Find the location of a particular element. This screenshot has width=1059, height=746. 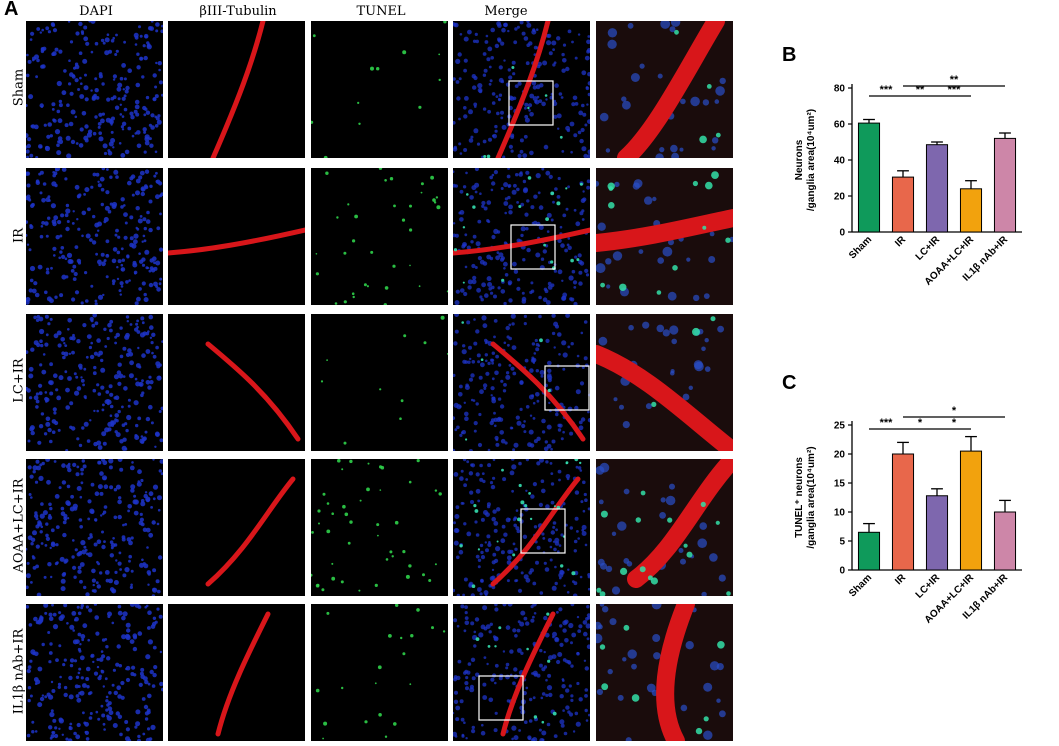

row-label-lc-ir: LC+IR is located at coordinates (19, 380).